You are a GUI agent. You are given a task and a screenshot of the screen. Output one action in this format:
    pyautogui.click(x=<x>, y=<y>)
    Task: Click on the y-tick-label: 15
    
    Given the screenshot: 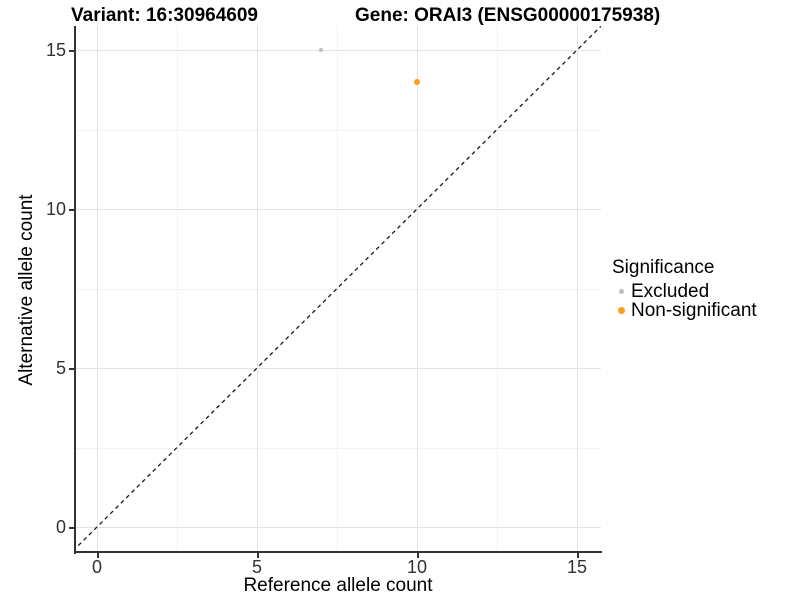 What is the action you would take?
    pyautogui.click(x=55, y=50)
    